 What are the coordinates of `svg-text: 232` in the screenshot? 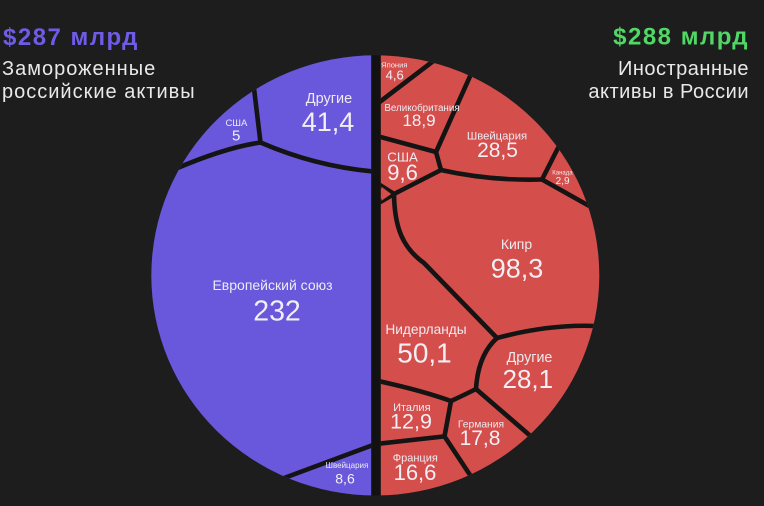 It's located at (277, 311).